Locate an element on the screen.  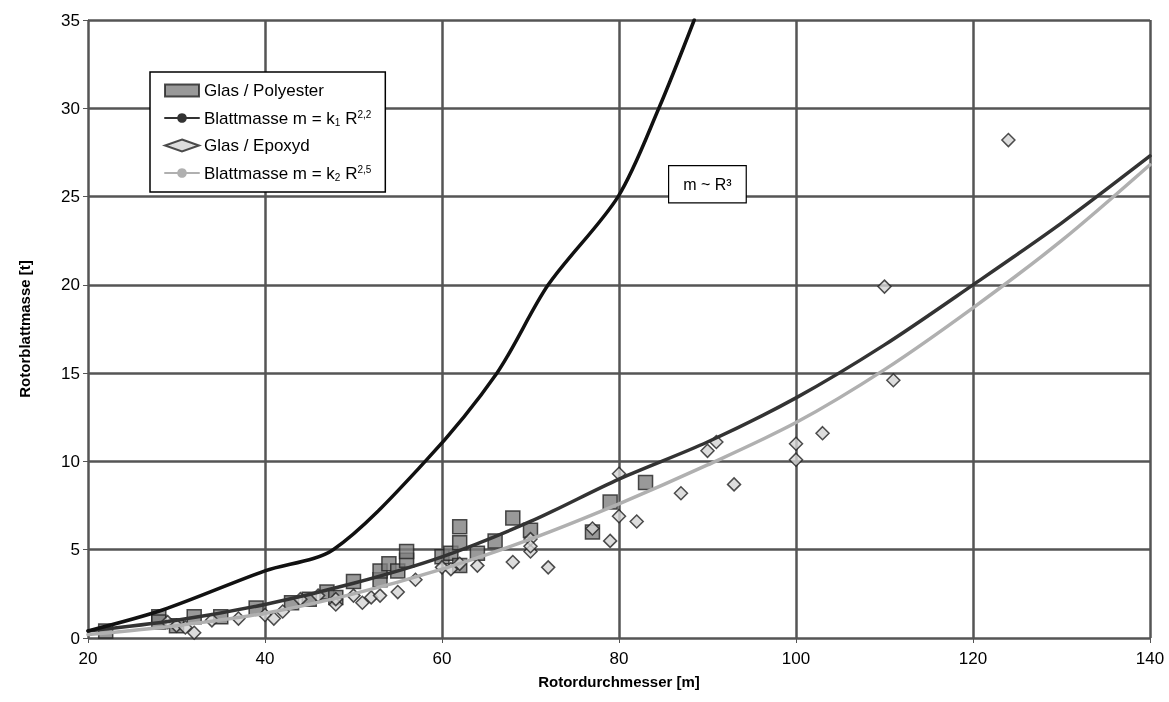
y-tick-label: 35 is located at coordinates (70, 20).